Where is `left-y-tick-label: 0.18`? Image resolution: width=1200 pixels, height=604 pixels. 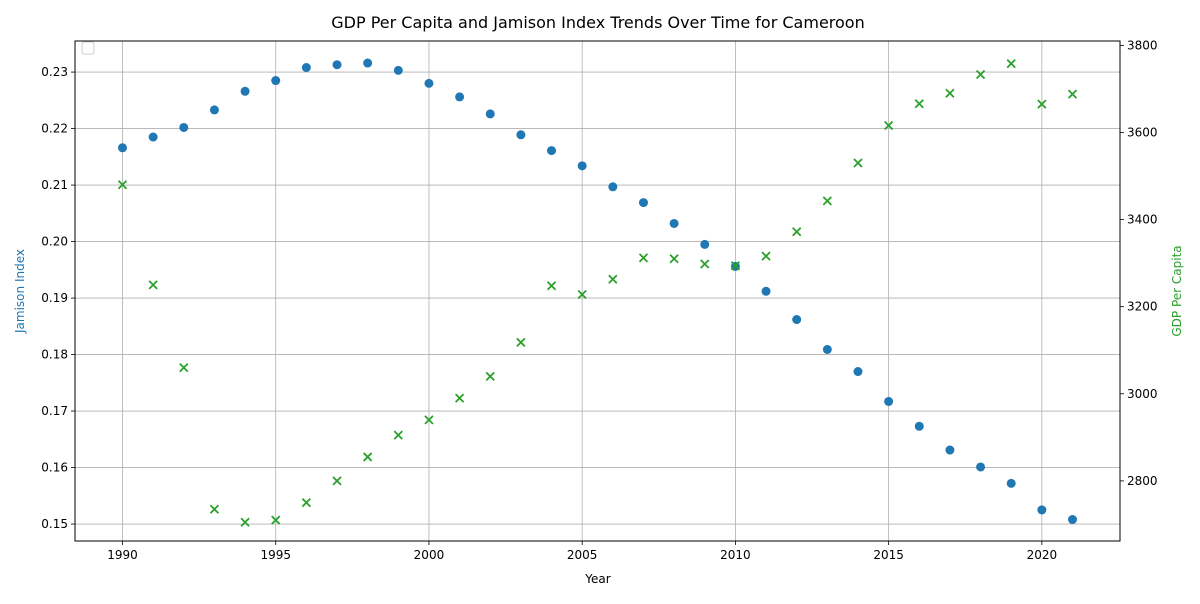 left-y-tick-label: 0.18 is located at coordinates (54, 355).